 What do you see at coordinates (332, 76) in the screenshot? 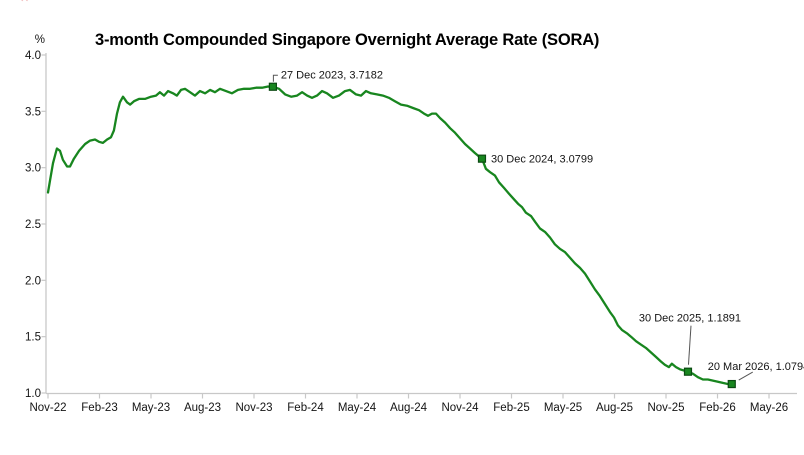
I see `annotation-label: 27 Dec 2023, 3.7182` at bounding box center [332, 76].